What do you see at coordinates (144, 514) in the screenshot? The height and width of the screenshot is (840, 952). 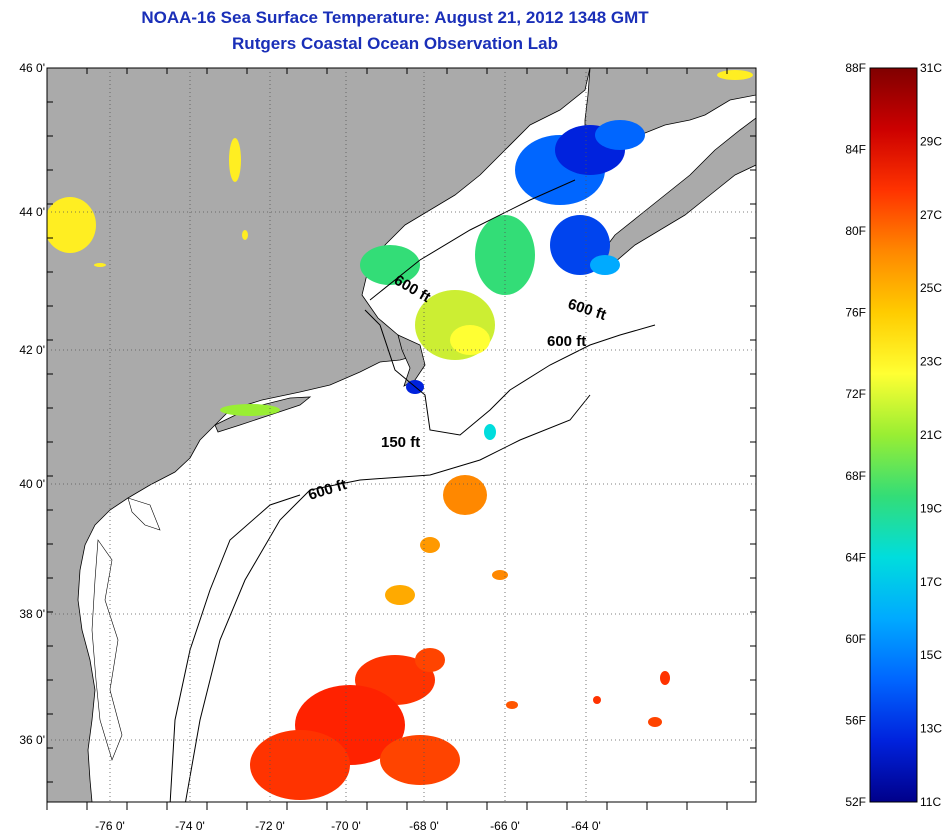 I see `delaware-bay` at bounding box center [144, 514].